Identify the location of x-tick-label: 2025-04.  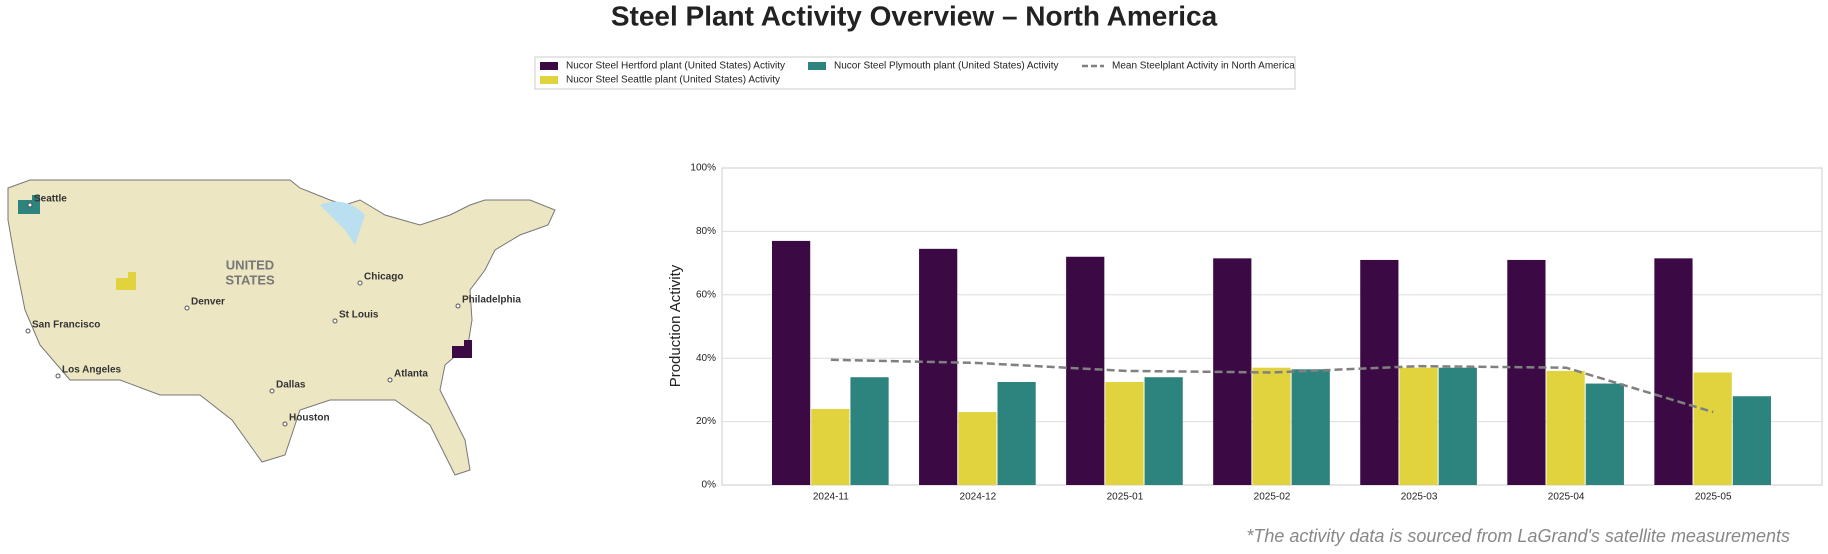
(1566, 497).